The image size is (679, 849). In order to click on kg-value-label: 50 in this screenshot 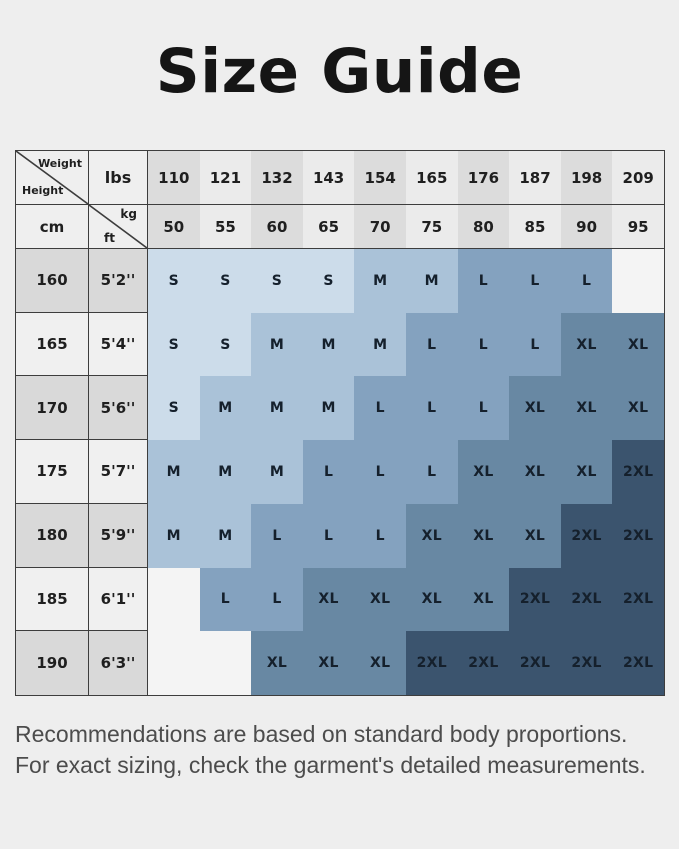, I will do `click(174, 226)`.